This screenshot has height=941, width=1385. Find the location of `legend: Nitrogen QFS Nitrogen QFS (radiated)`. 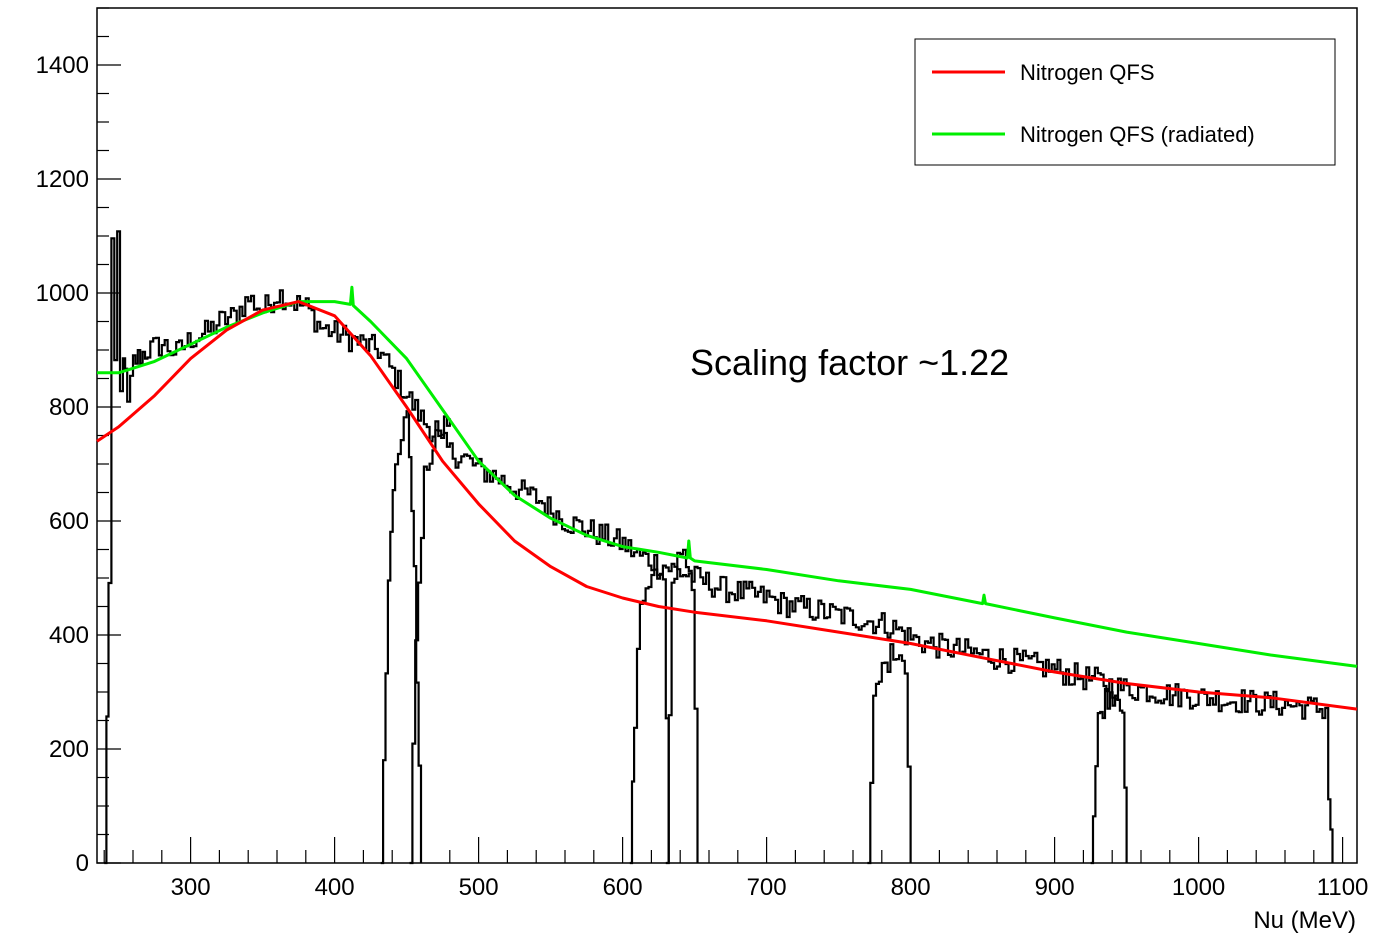

legend: Nitrogen QFS Nitrogen QFS (radiated) is located at coordinates (1125, 102).